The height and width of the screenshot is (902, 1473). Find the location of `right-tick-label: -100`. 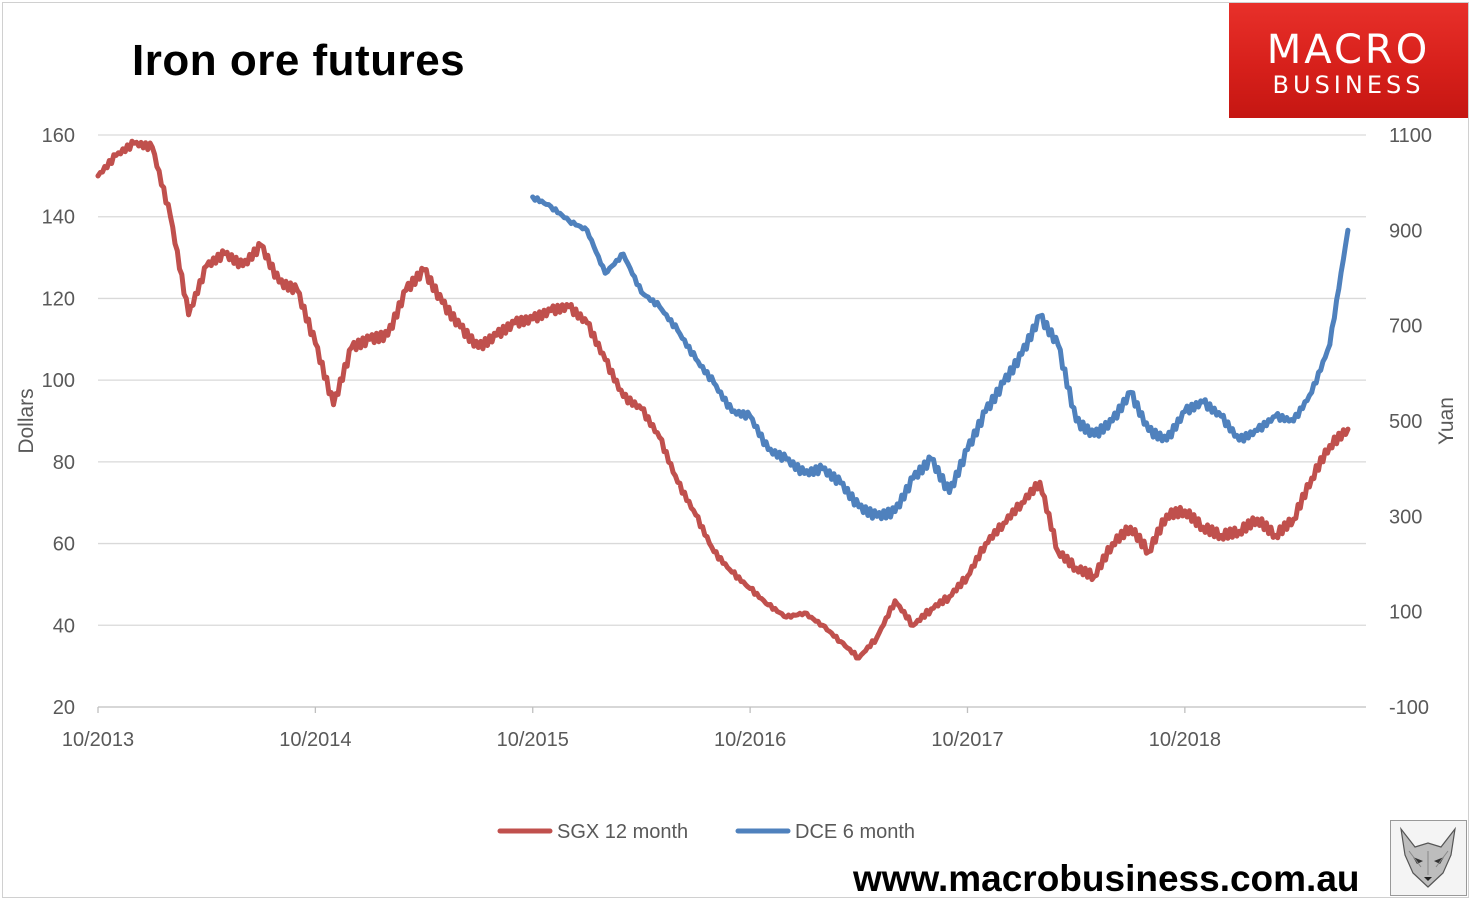

right-tick-label: -100 is located at coordinates (1409, 708).